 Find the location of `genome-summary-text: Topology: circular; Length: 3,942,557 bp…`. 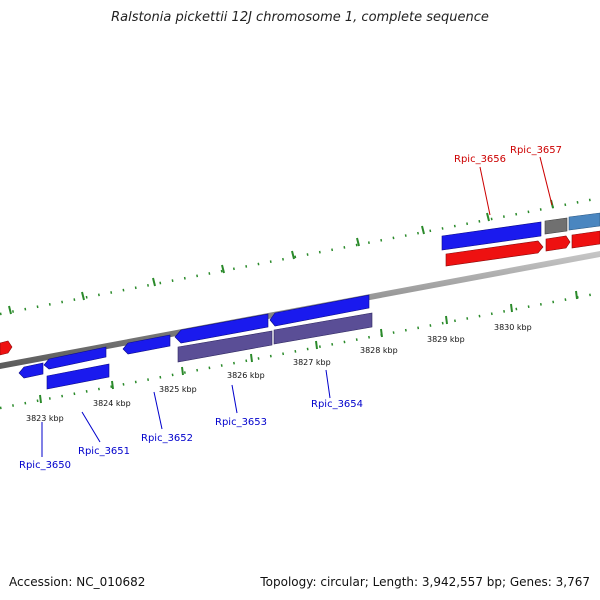

genome-summary-text: Topology: circular; Length: 3,942,557 bp… is located at coordinates (425, 582).